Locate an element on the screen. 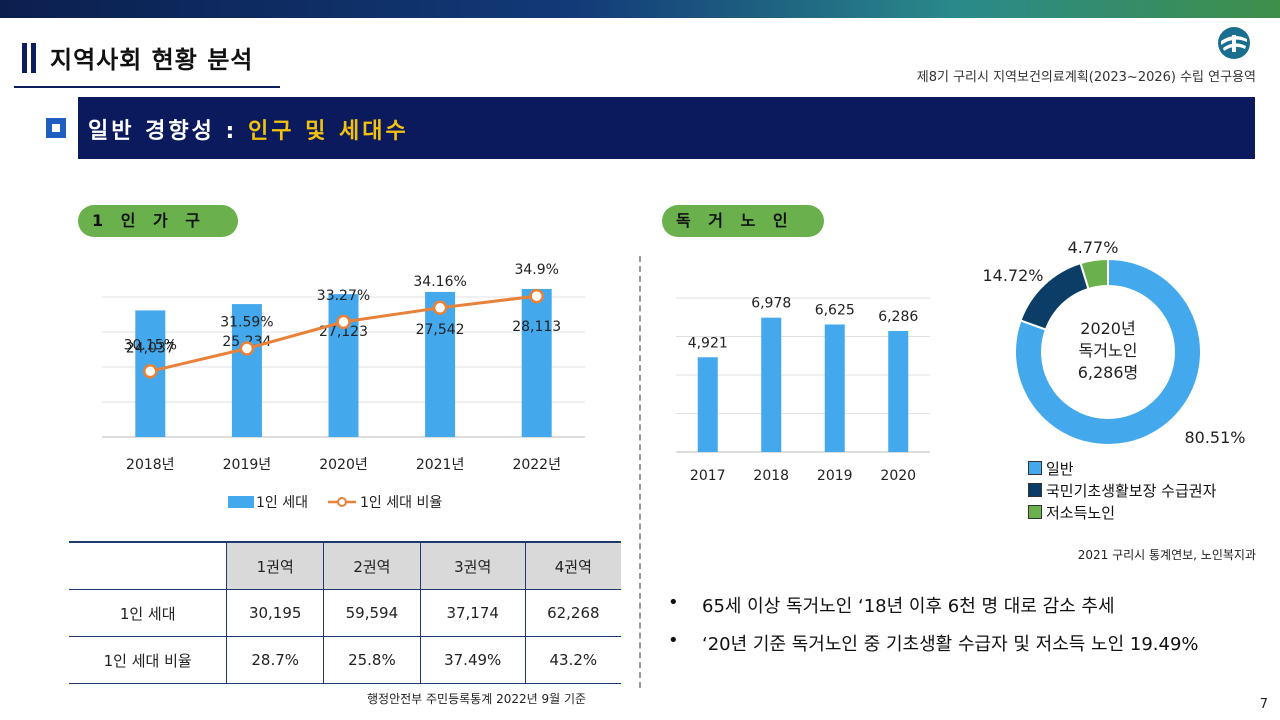 This screenshot has width=1280, height=720. table-row: 1인 세대 비율 28.7% 25.8% 37.49% 43.2% is located at coordinates (345, 660).